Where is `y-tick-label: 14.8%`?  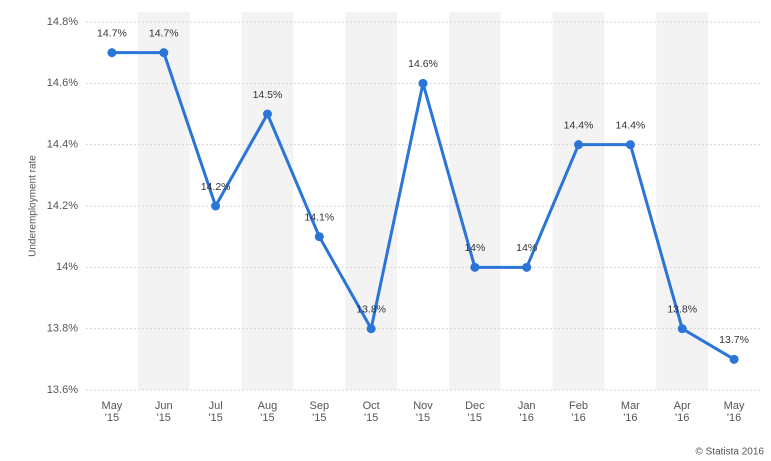 y-tick-label: 14.8% is located at coordinates (62, 22).